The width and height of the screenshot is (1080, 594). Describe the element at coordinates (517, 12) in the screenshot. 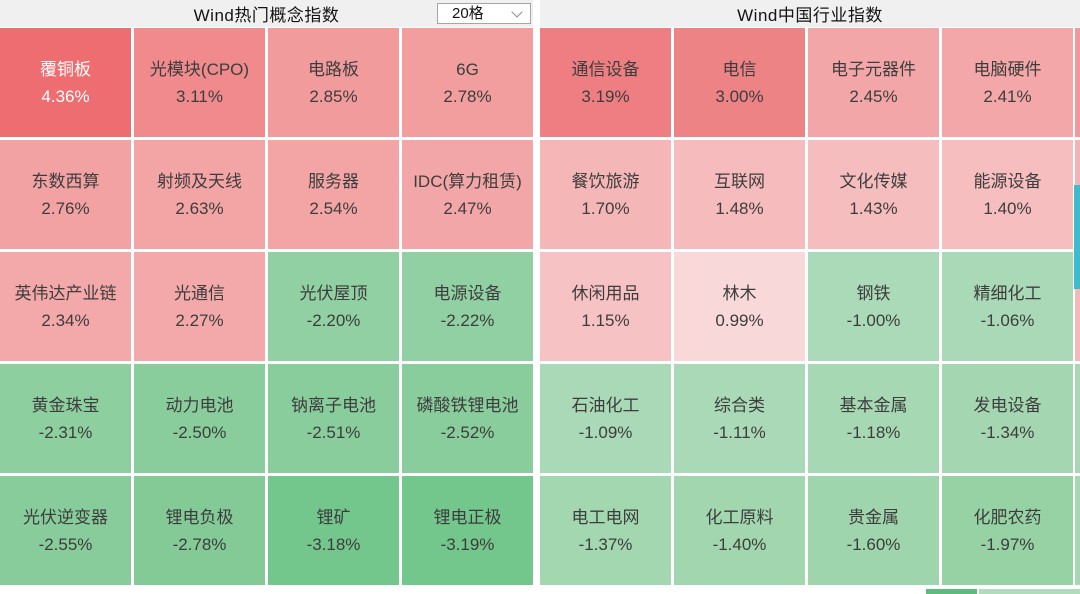

I see `chevron-down-icon` at that location.